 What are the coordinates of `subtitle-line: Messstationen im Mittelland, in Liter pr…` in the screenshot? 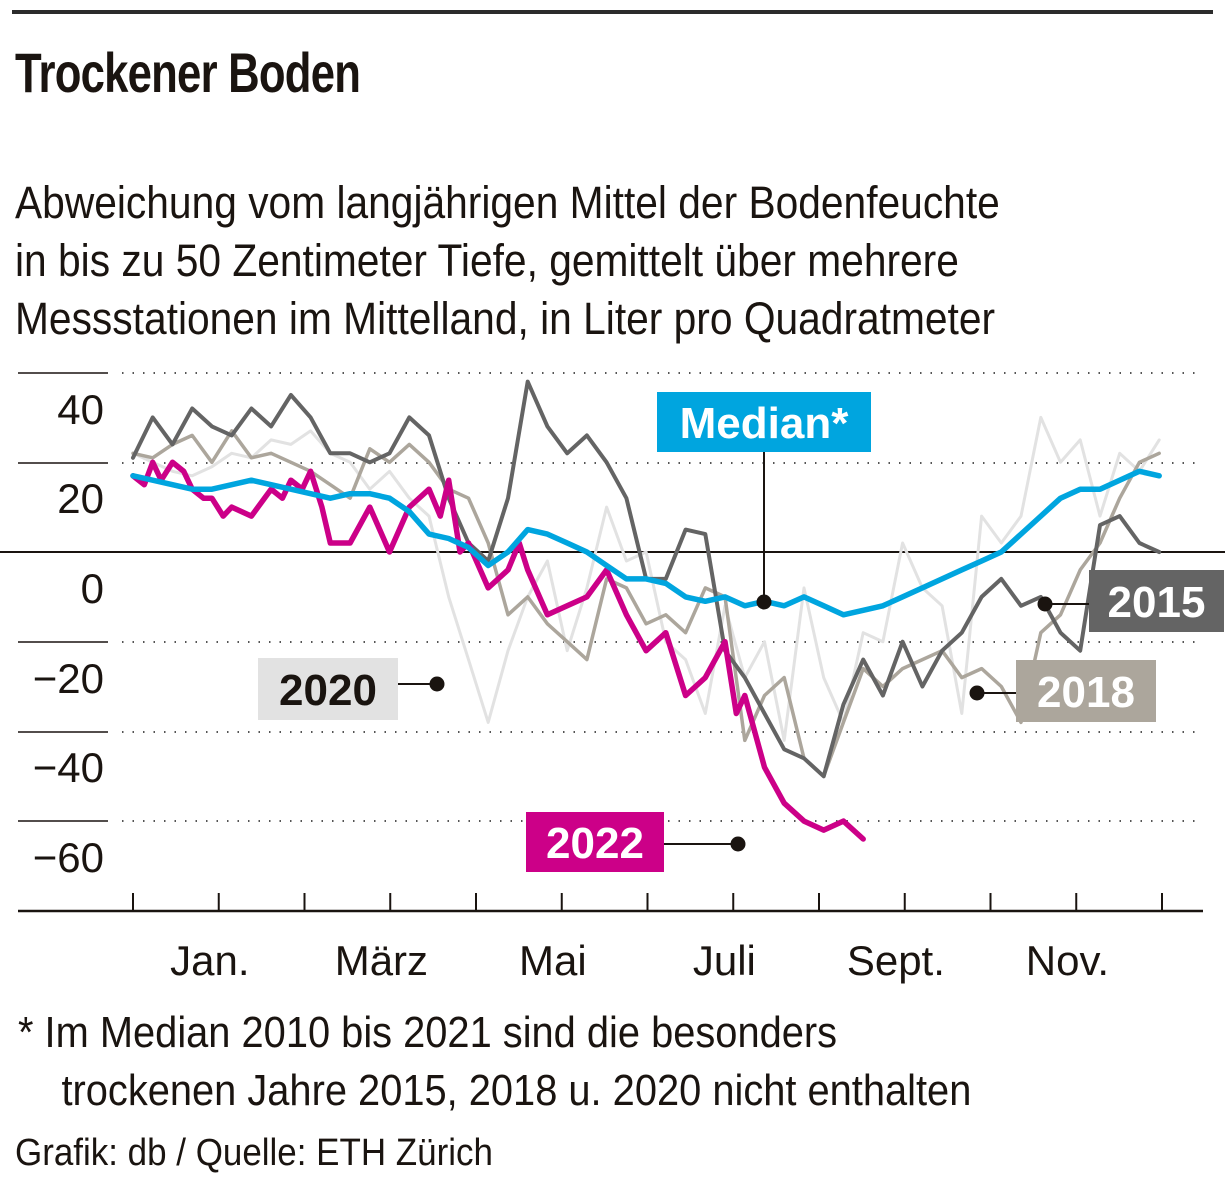 It's located at (505, 318).